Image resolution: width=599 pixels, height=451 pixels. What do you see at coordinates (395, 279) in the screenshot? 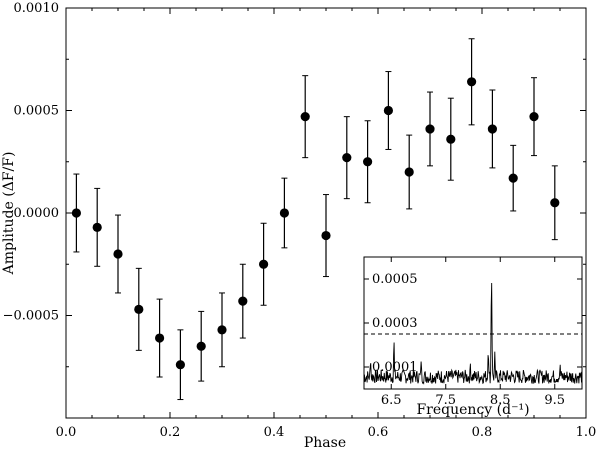
I see `inset-y-tick-label: 0.0005` at bounding box center [395, 279].